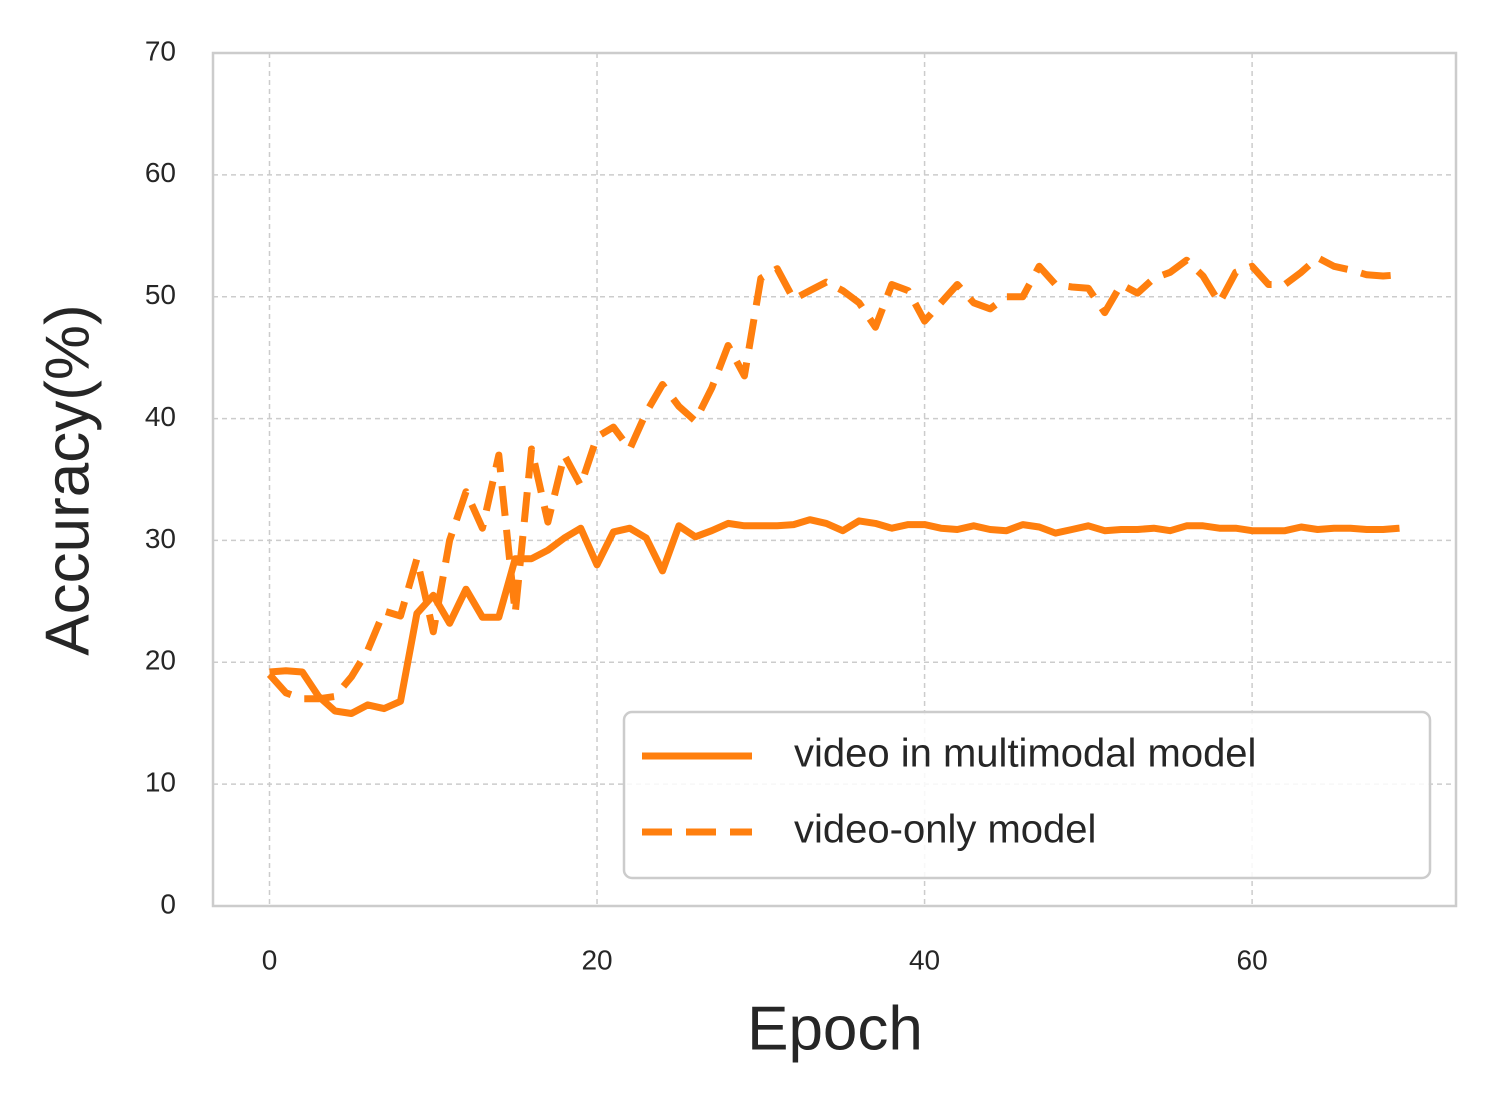  What do you see at coordinates (270, 959) in the screenshot?
I see `x-tick-label: 0` at bounding box center [270, 959].